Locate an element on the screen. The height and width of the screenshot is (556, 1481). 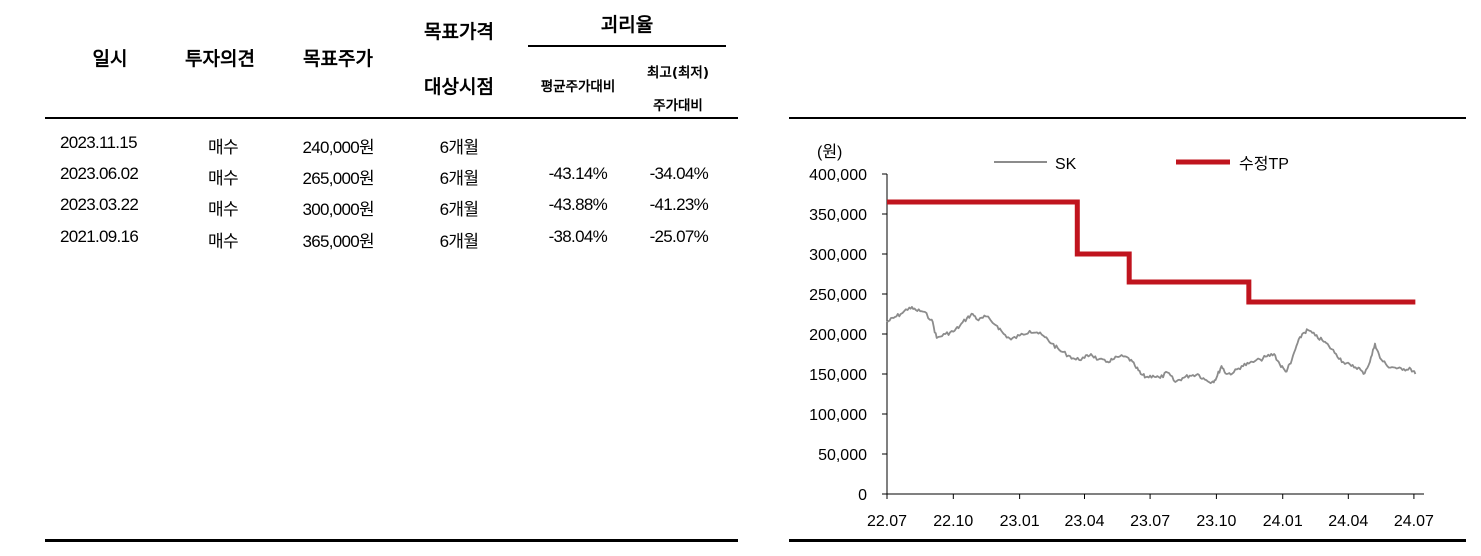
cell-high-low: -41.23% is located at coordinates (679, 204).